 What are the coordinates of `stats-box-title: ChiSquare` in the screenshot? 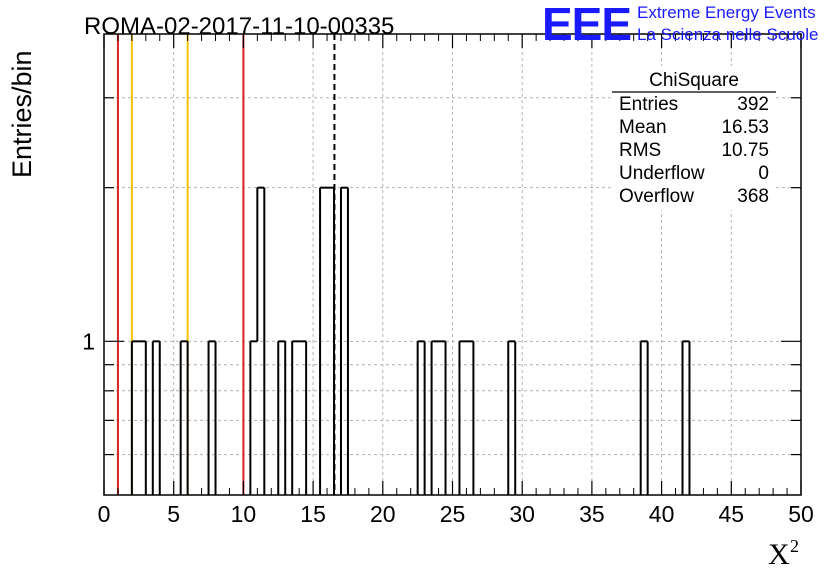 It's located at (694, 80).